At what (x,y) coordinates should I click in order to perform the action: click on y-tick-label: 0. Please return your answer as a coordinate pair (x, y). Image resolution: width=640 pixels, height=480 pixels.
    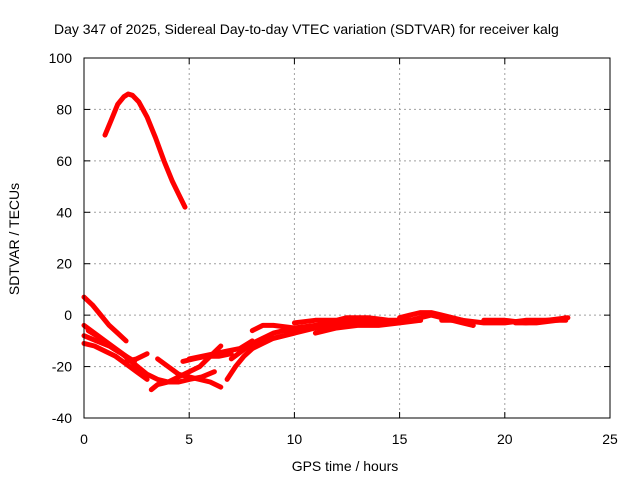
    Looking at the image, I should click on (68, 315).